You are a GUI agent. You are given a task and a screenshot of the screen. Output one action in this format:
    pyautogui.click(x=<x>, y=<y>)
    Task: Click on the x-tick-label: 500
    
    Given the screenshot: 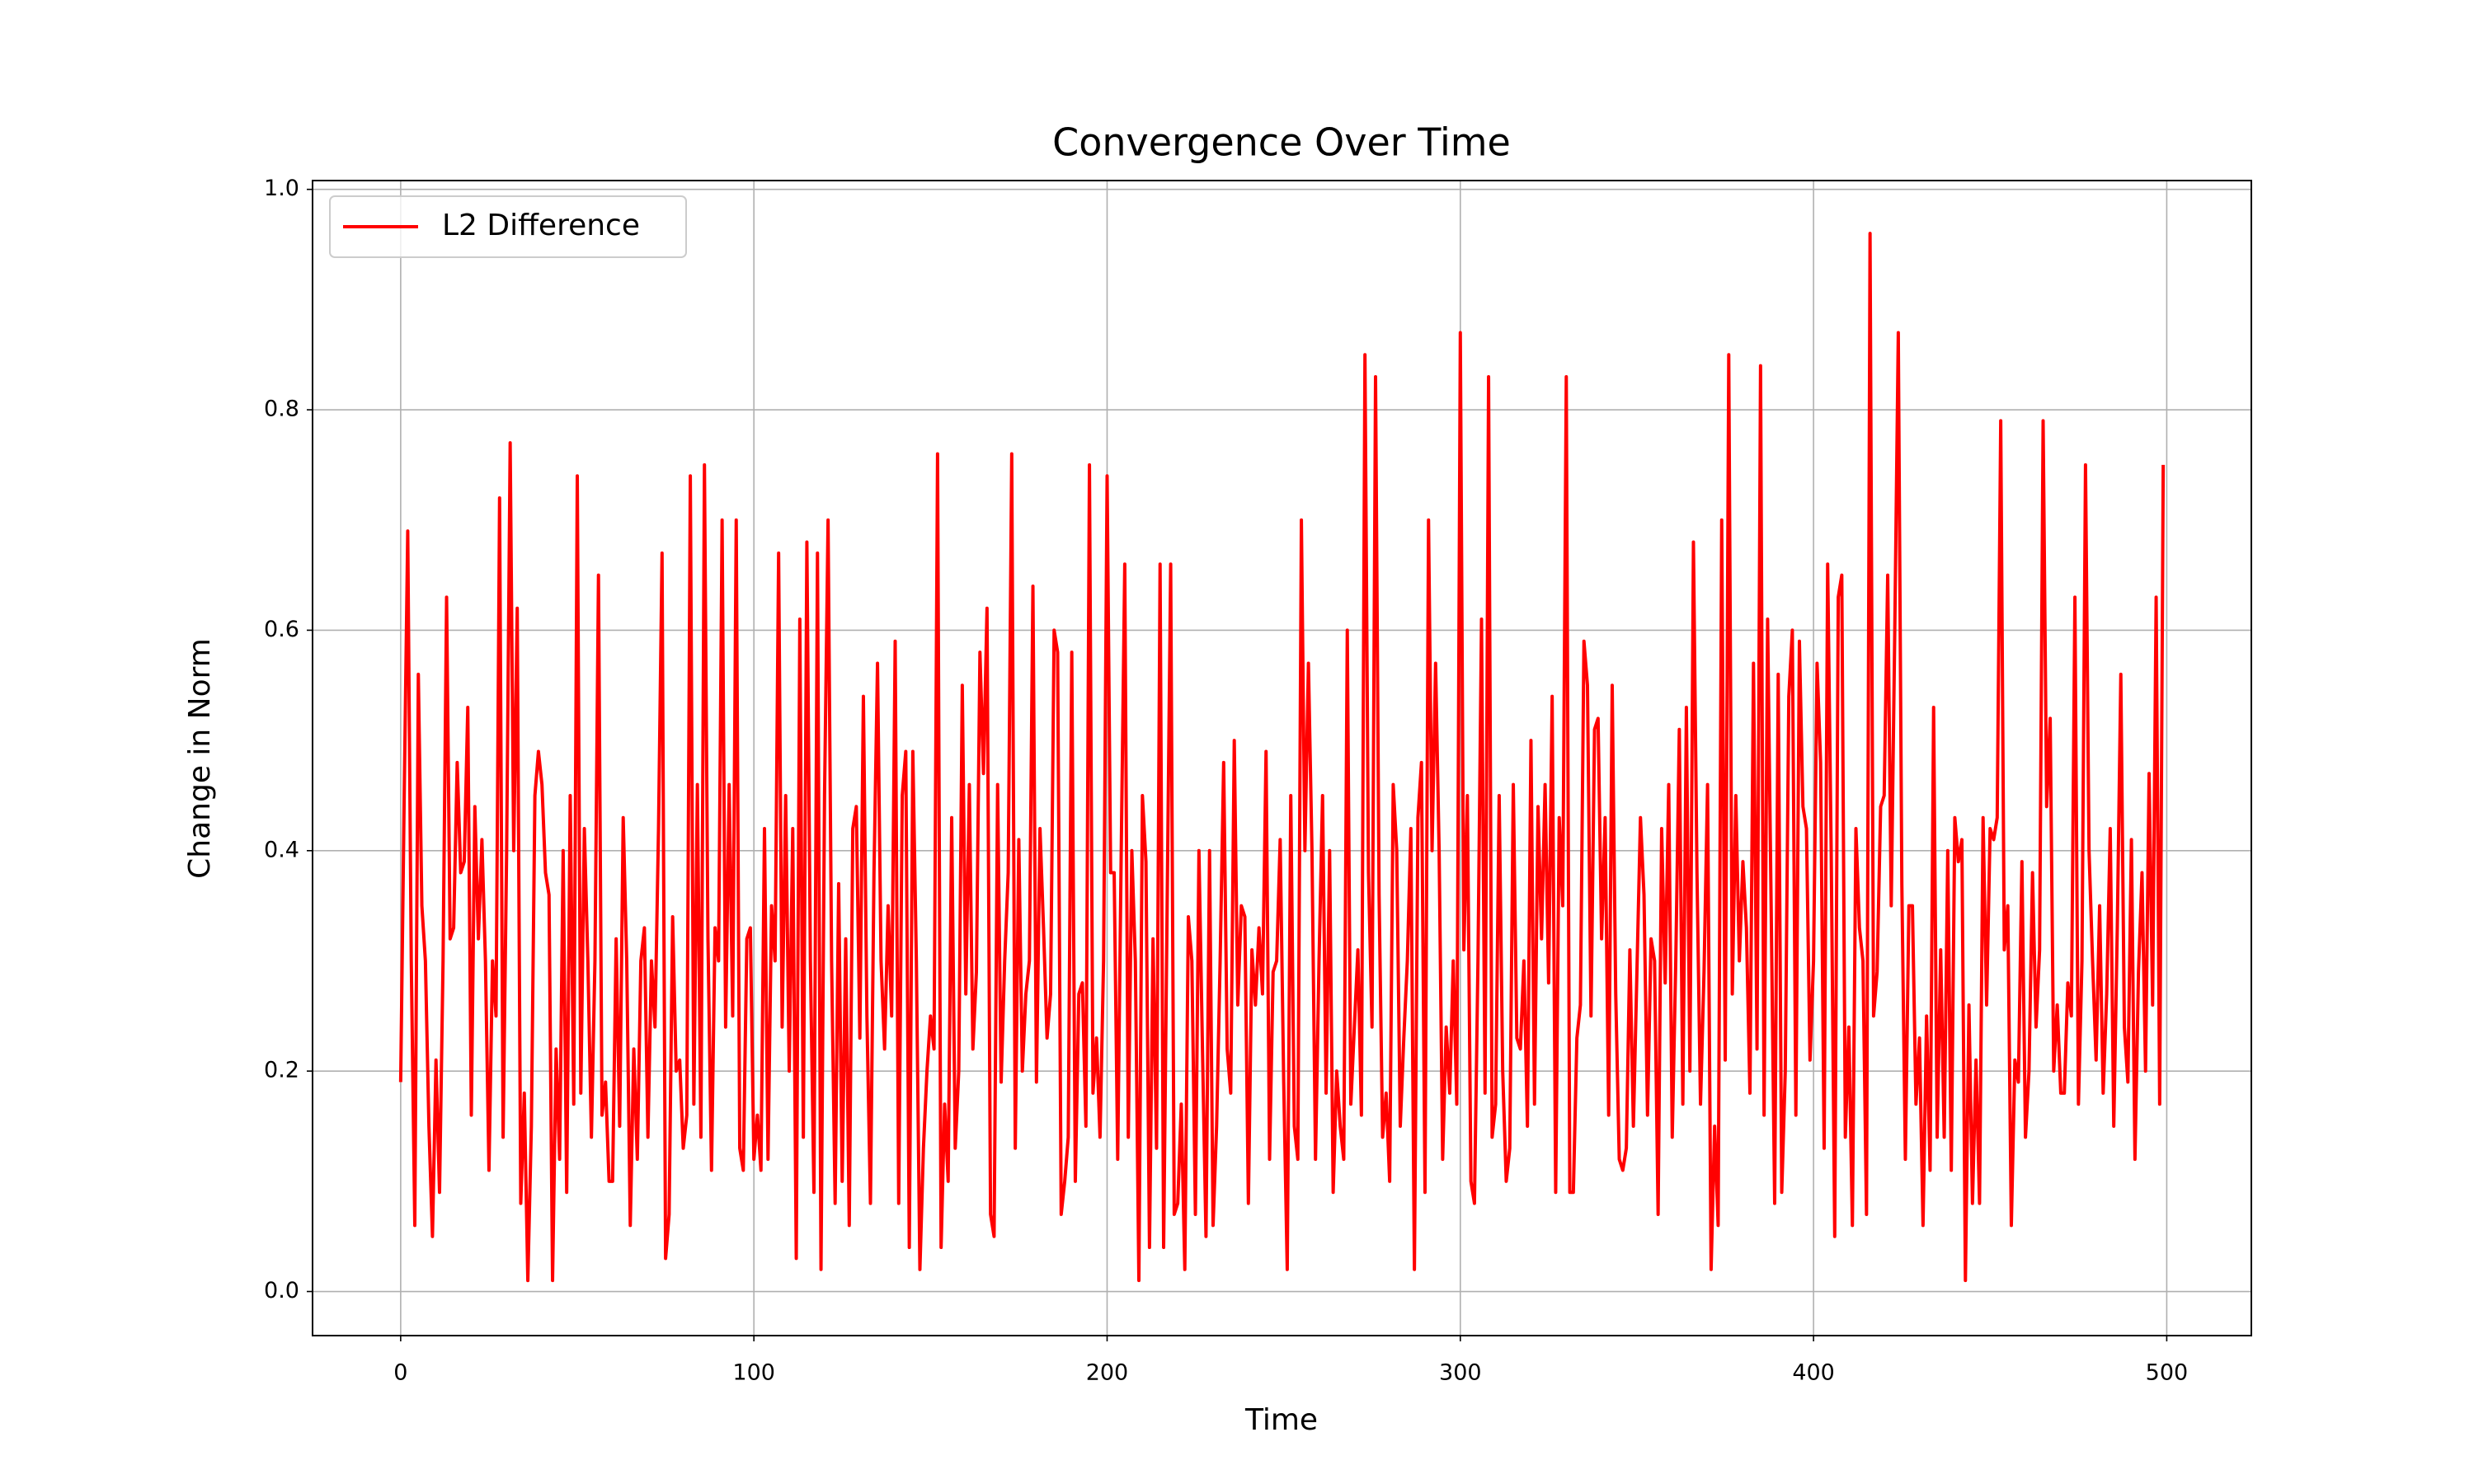 What is the action you would take?
    pyautogui.click(x=2167, y=1373)
    